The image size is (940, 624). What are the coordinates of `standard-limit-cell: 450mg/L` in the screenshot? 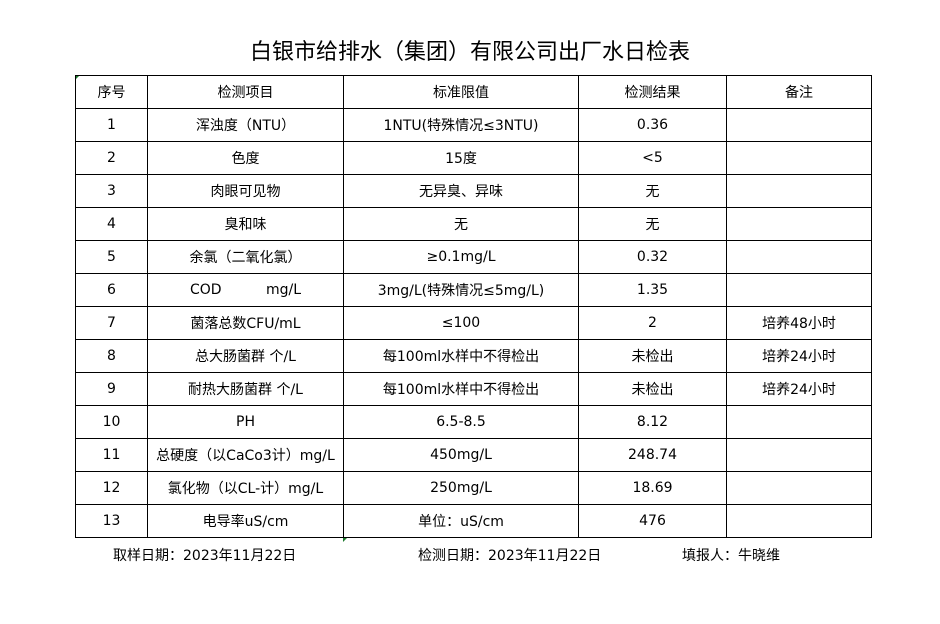 It's located at (461, 455).